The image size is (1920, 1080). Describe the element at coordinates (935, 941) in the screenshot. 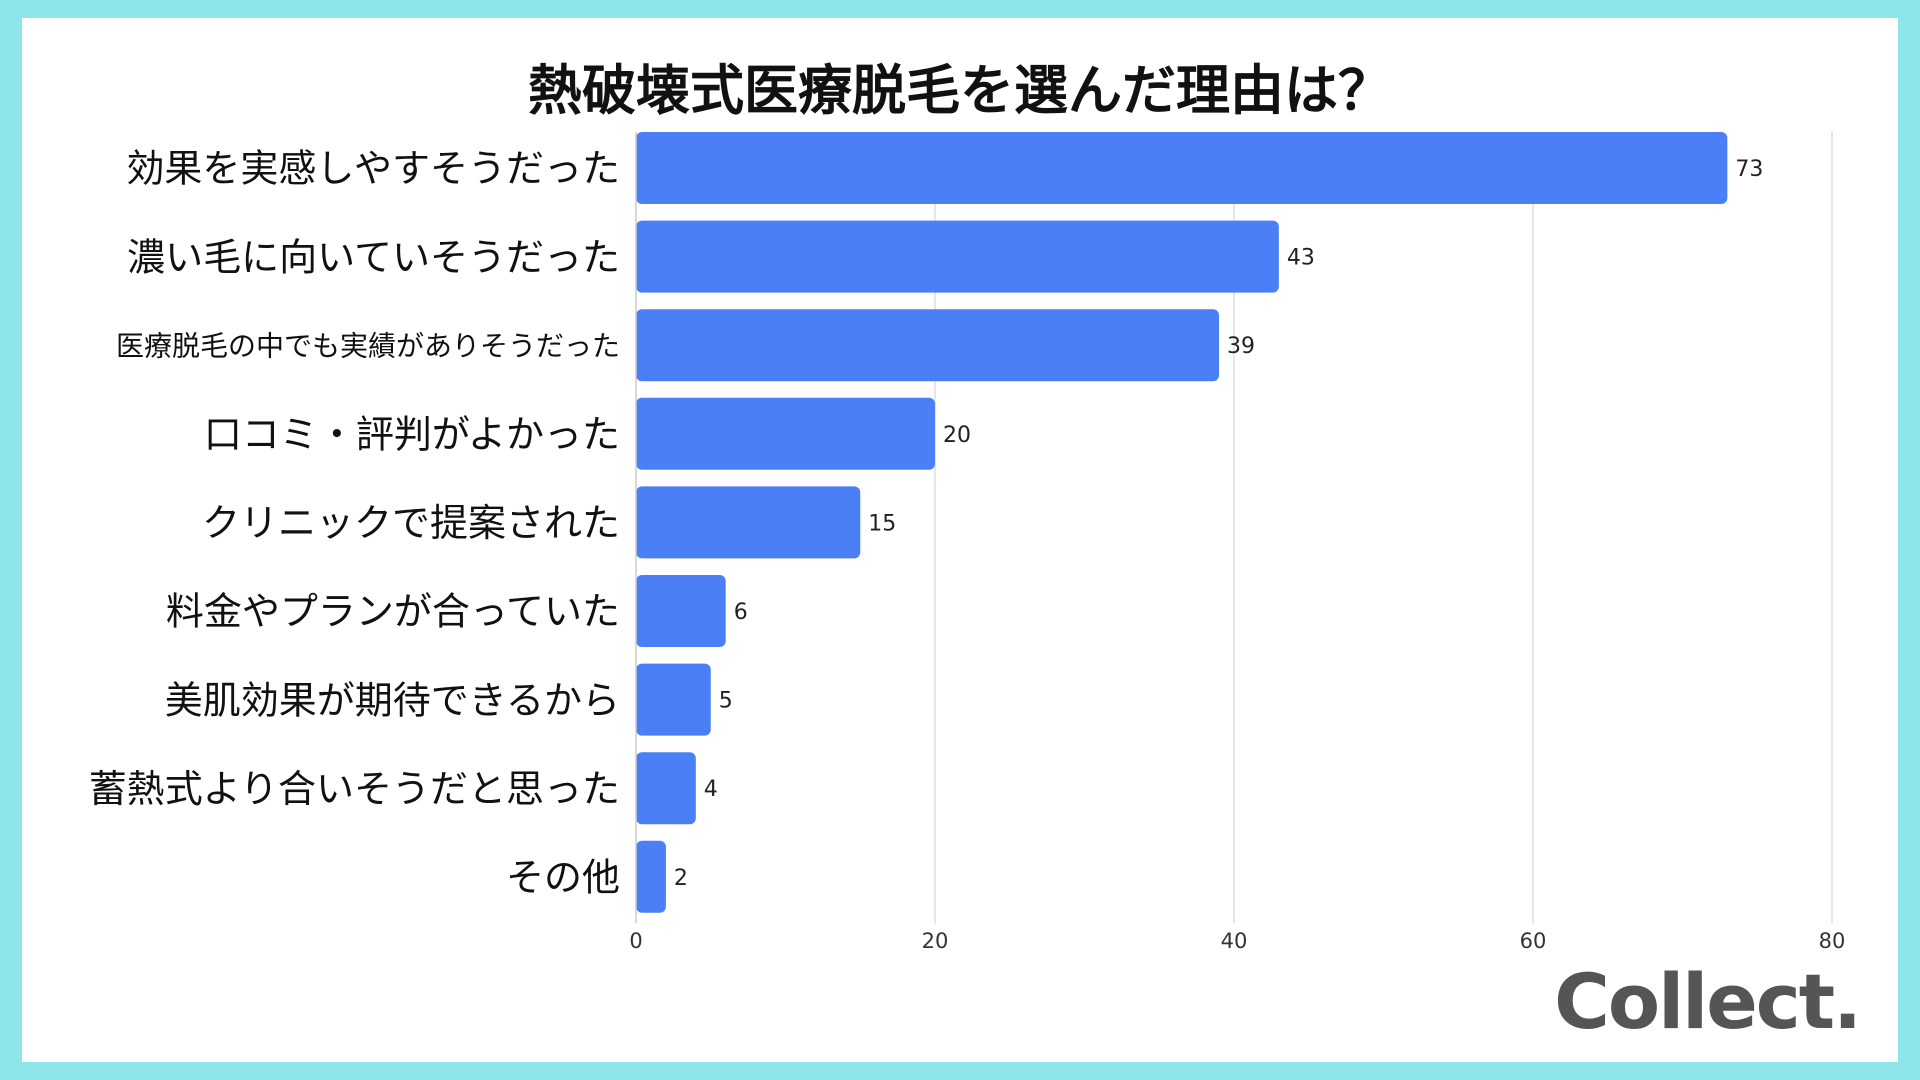

I see `x-tick-label: 20` at that location.